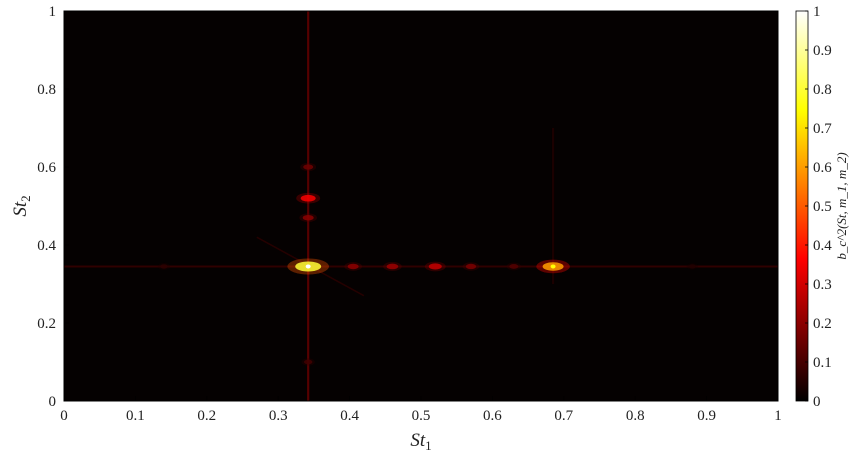  I want to click on x-tick-label: 0.1, so click(135, 416).